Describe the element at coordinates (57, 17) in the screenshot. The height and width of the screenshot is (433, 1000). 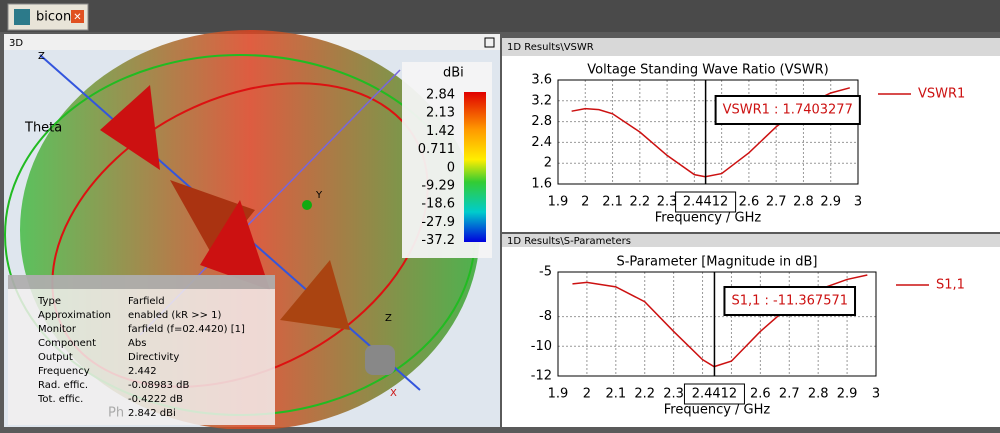
I see `tab-label: bicone` at that location.